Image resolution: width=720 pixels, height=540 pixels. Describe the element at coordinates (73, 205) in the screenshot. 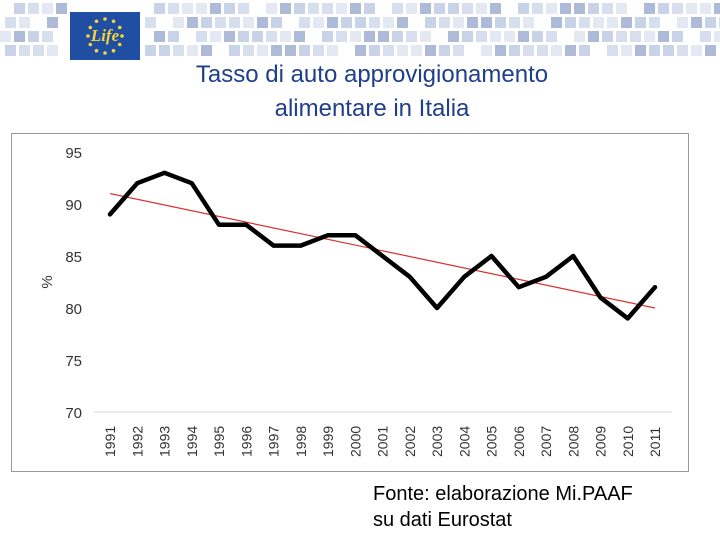

I see `y-tick-label: 90` at that location.